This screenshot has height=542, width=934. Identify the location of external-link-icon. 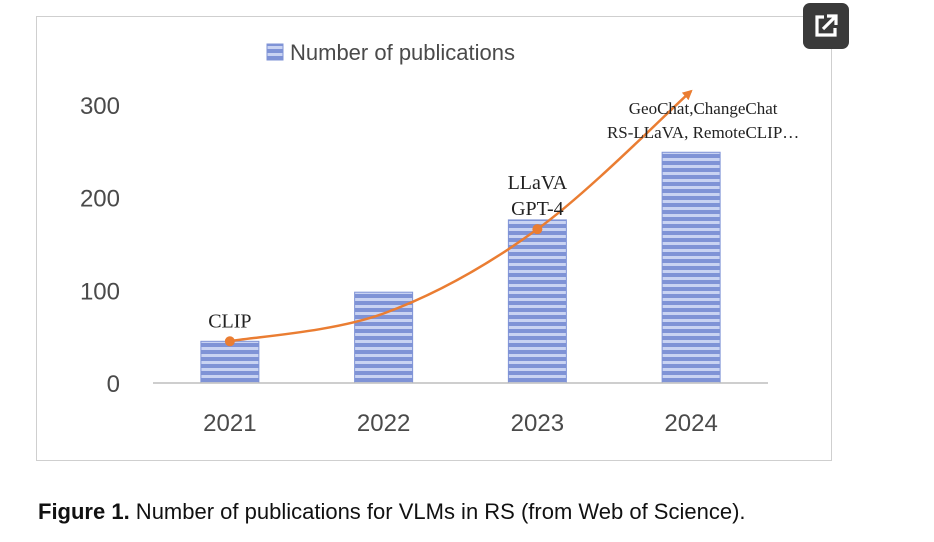
(826, 25).